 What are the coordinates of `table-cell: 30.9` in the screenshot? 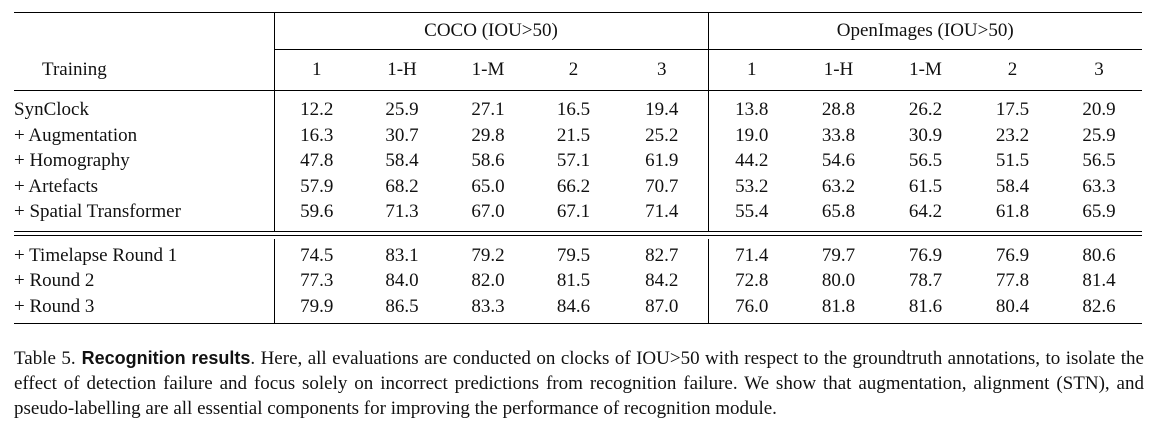 It's located at (925, 135).